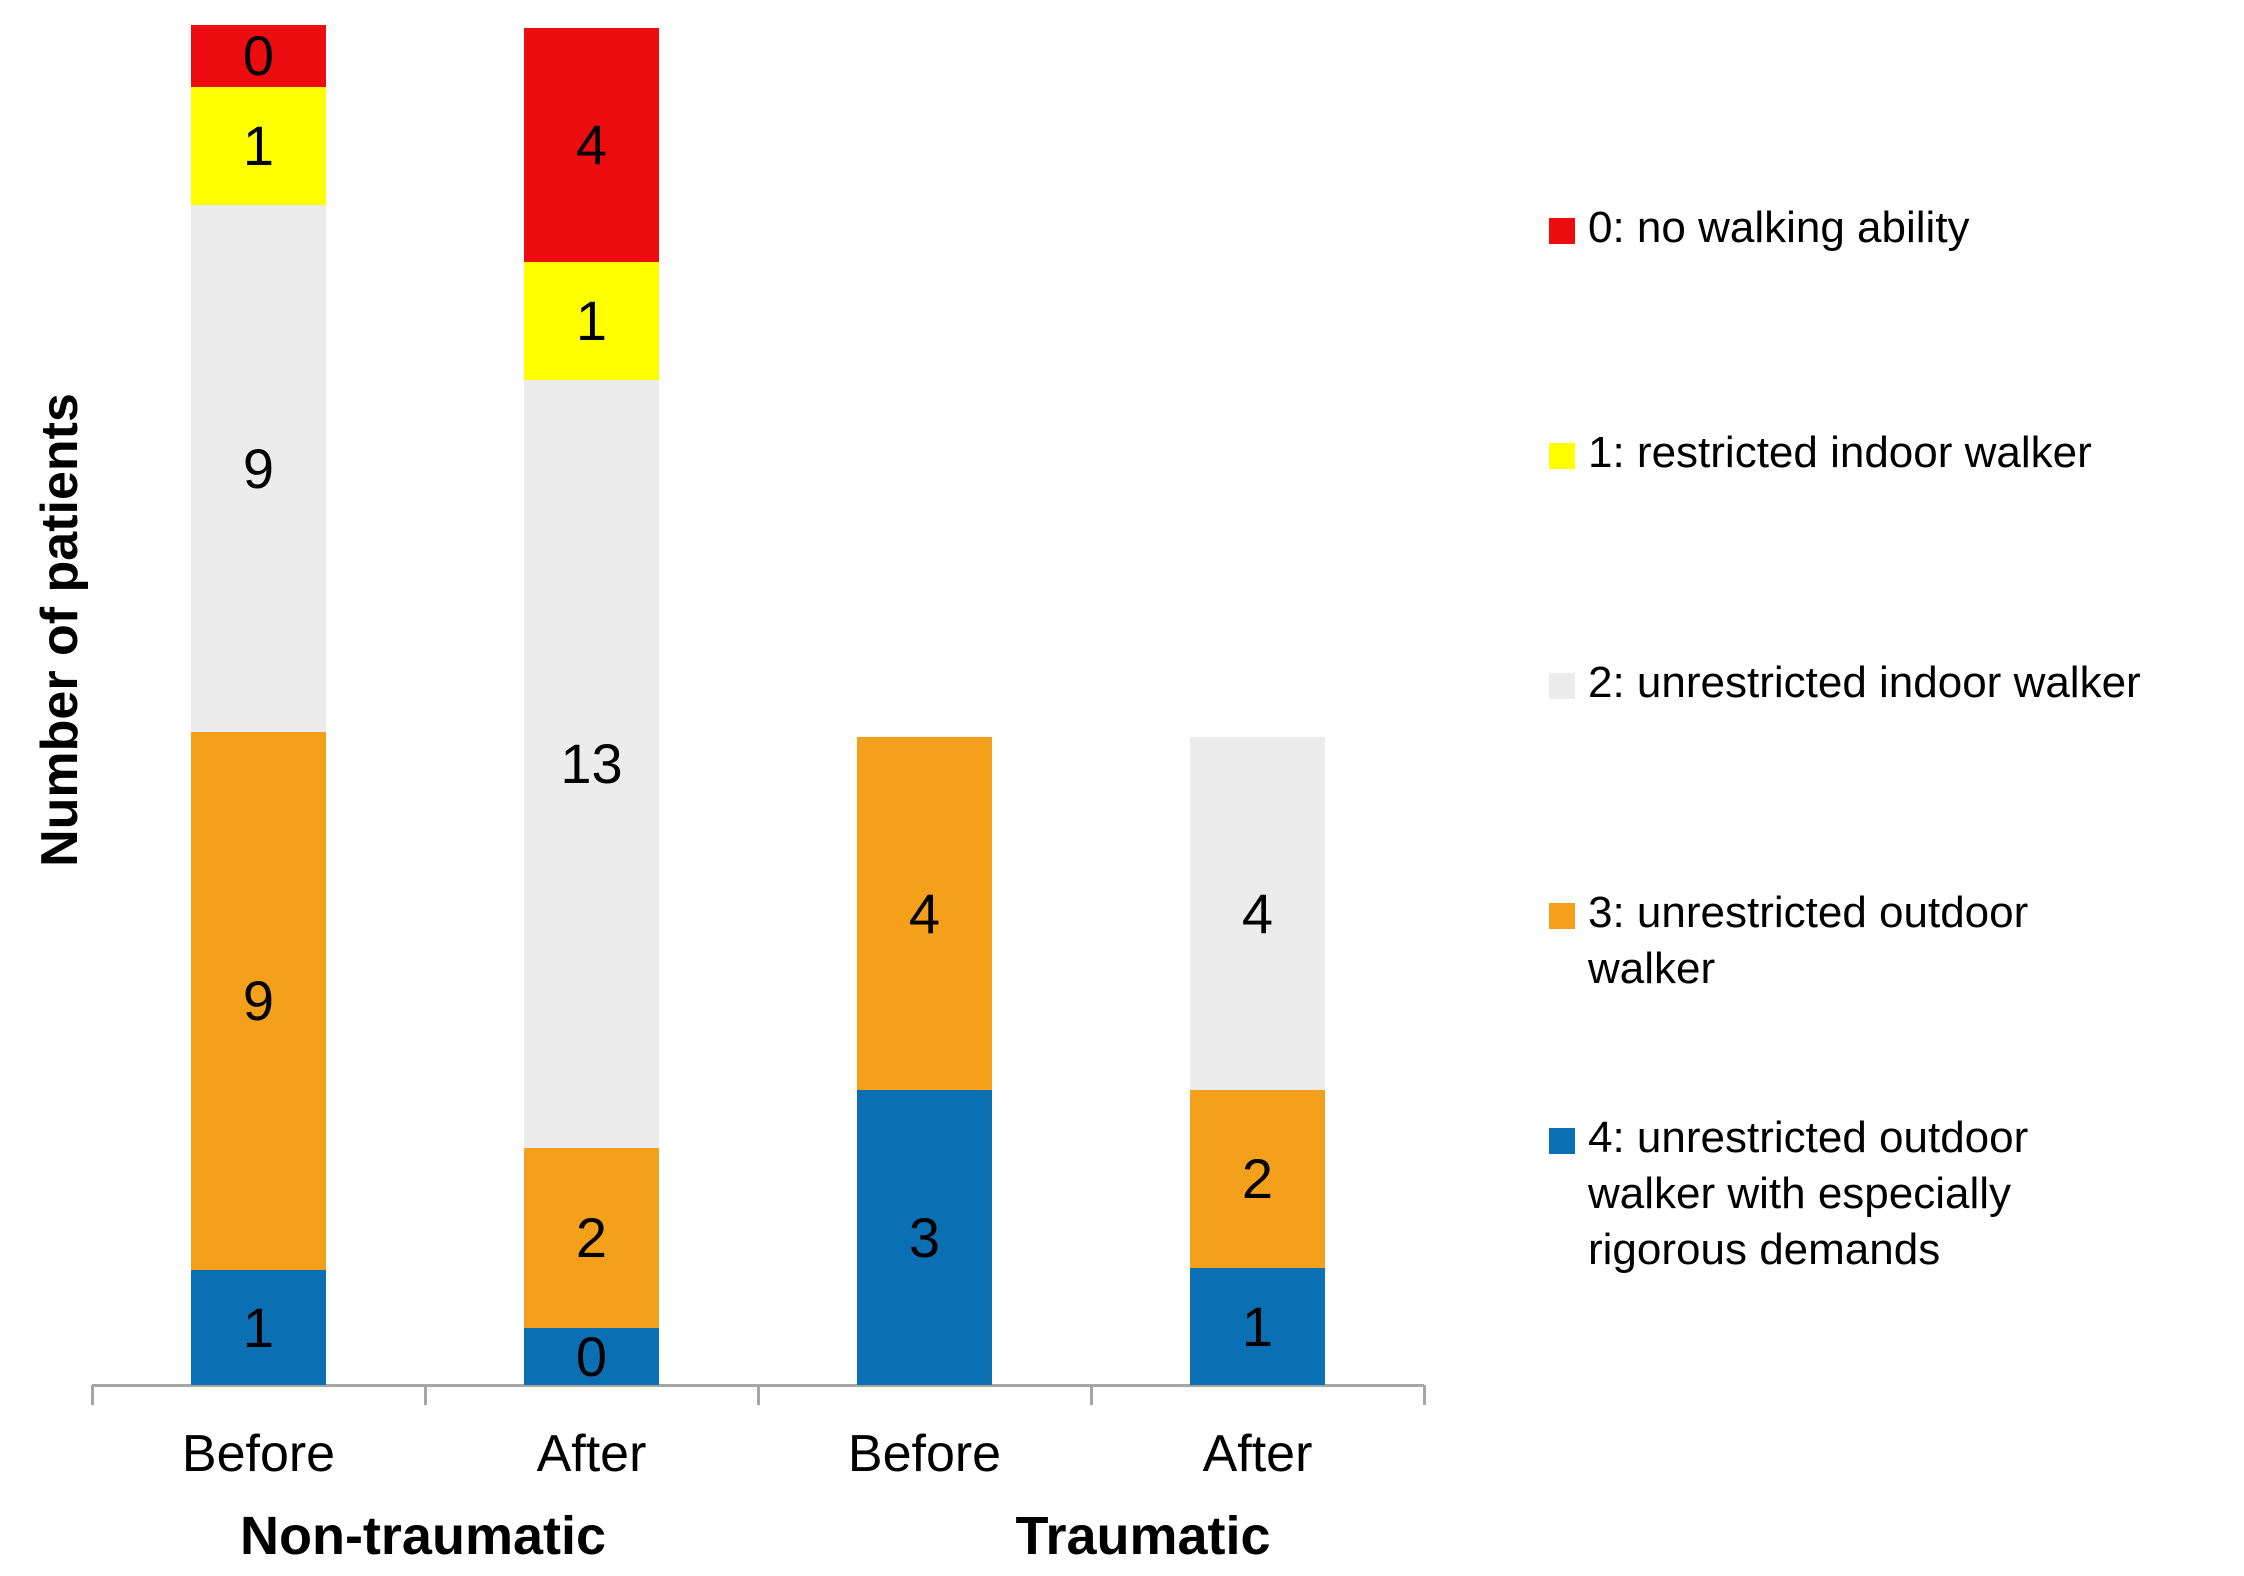 The height and width of the screenshot is (1576, 2244). I want to click on bar-segment-series-2: 9, so click(258, 468).